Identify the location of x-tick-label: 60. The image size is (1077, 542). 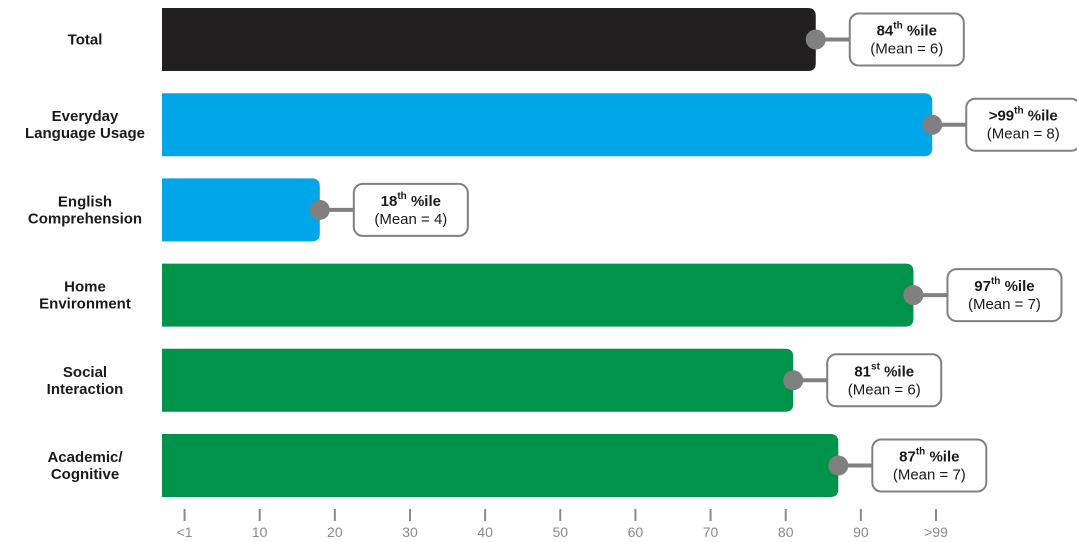
(636, 532).